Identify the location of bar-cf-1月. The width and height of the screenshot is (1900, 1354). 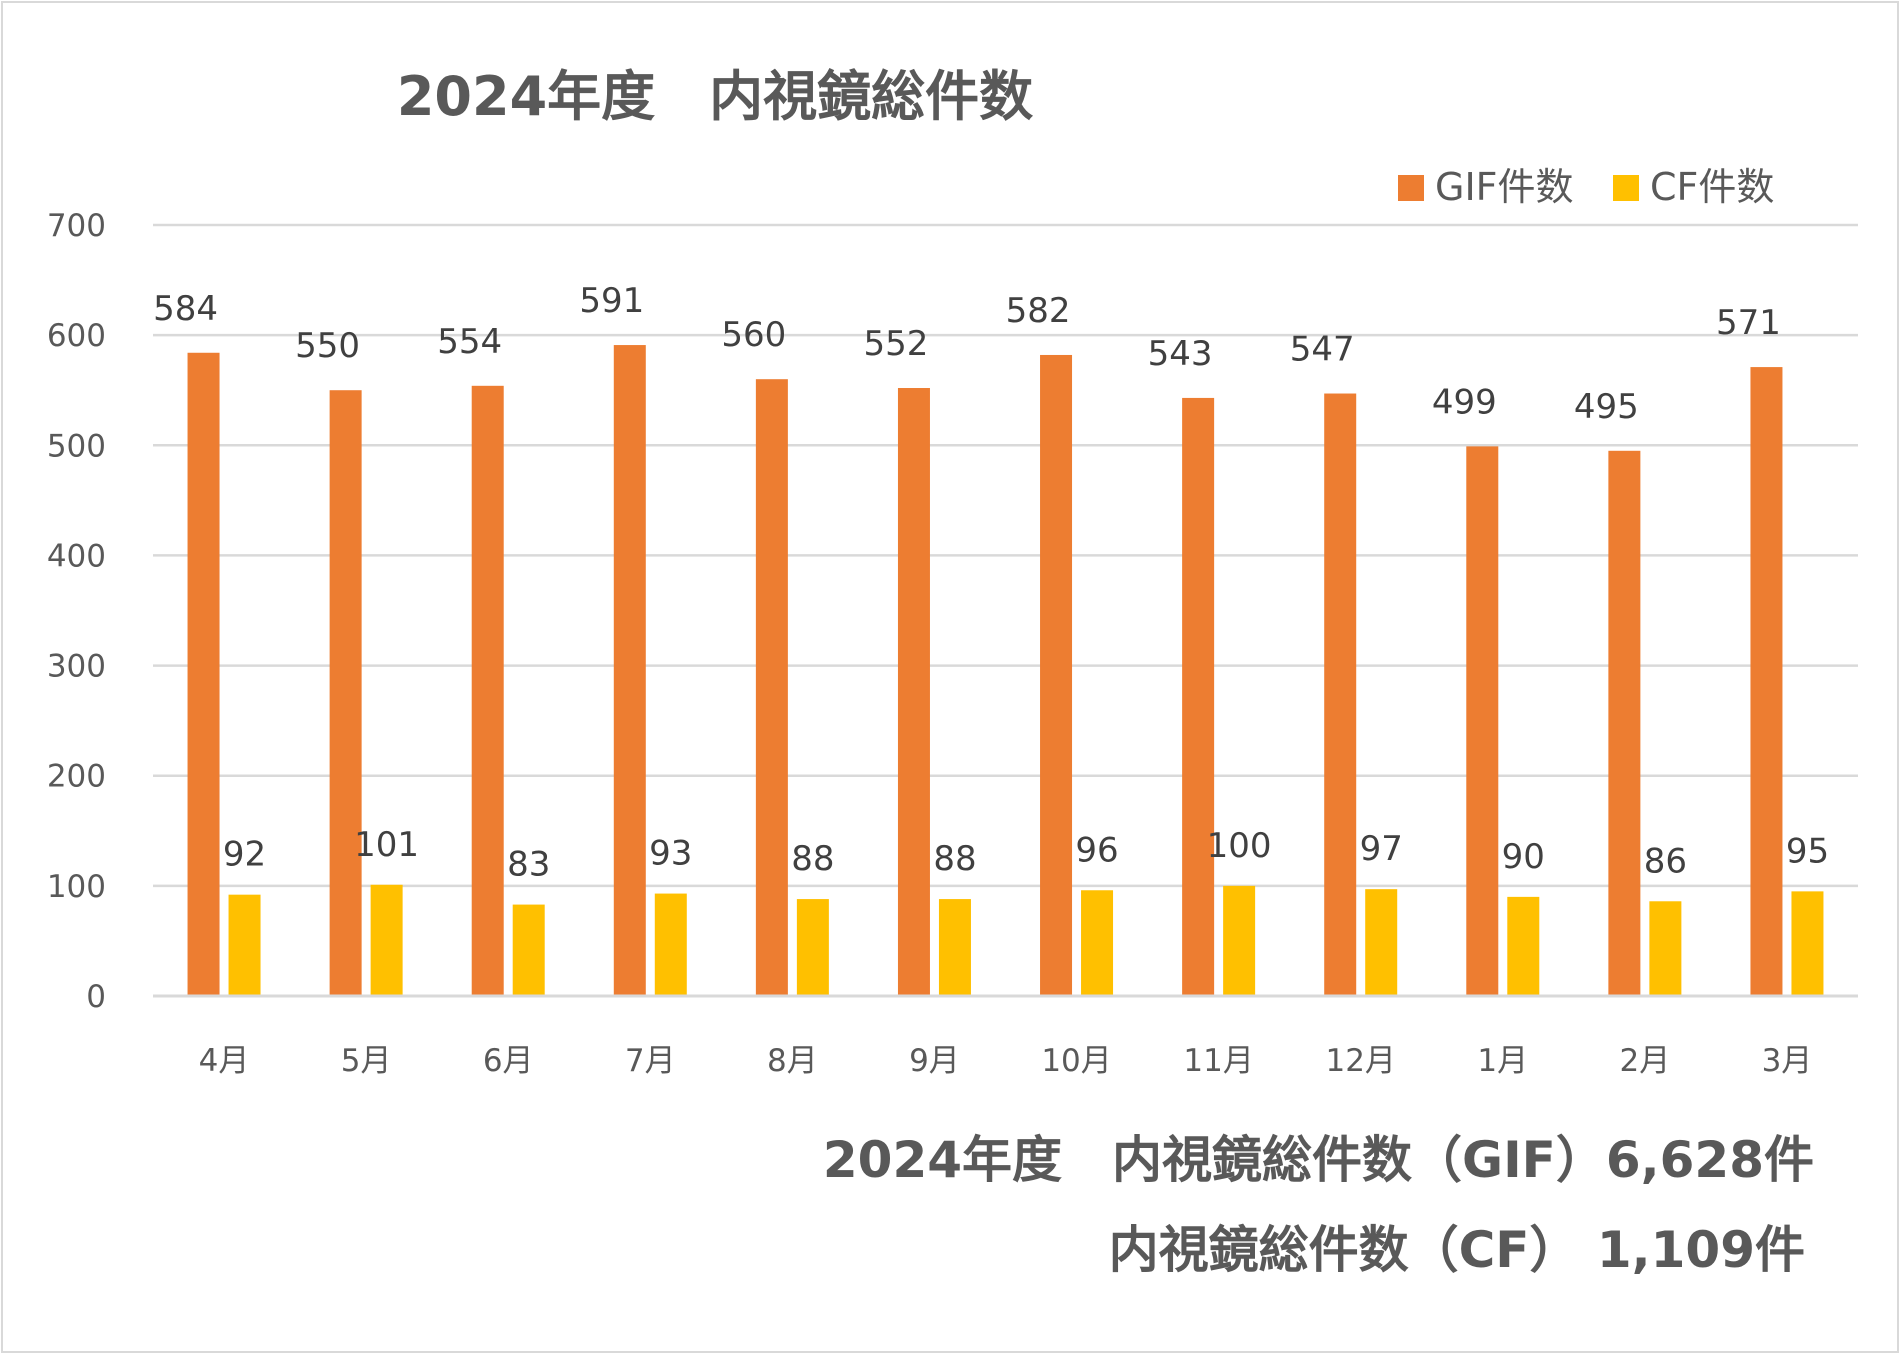
(1523, 946).